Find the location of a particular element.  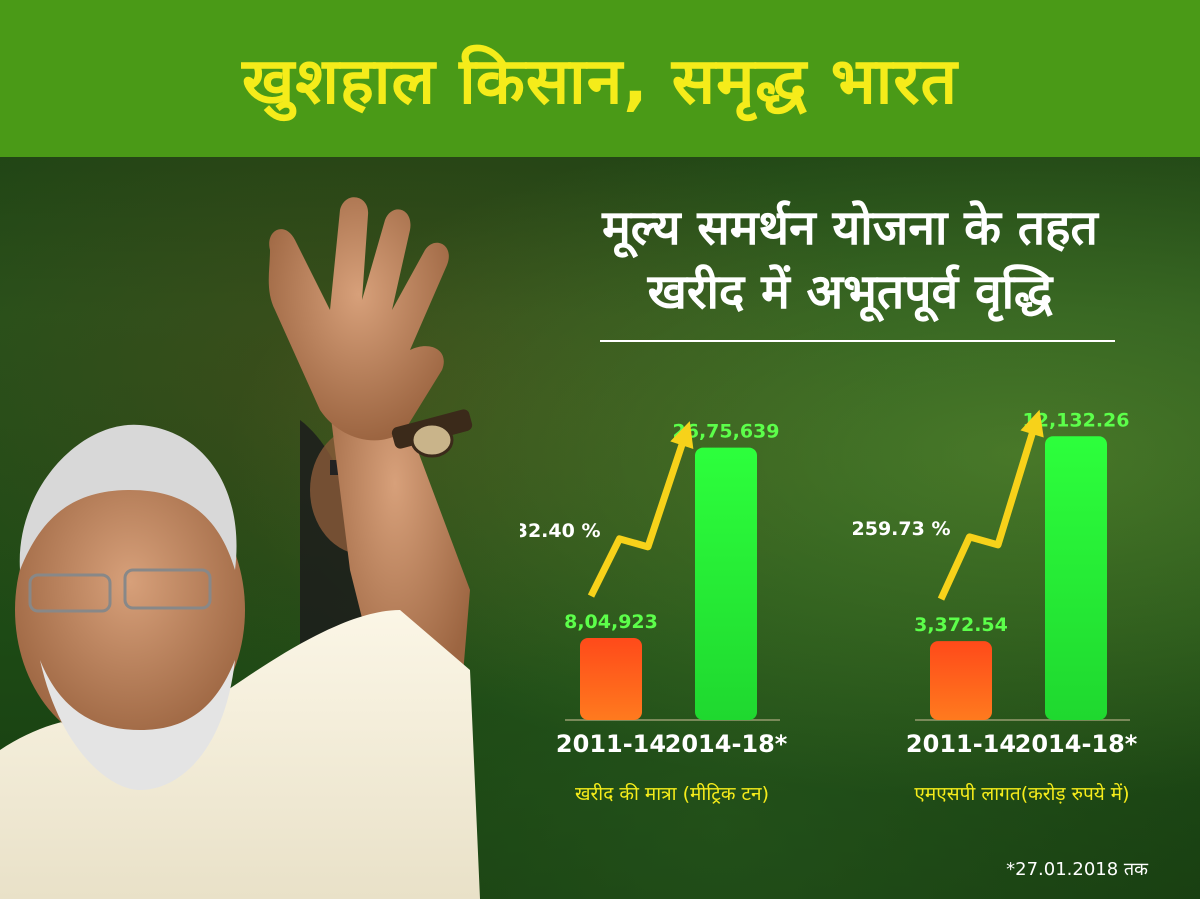

header-title: खुशहाल किसान, समृद्ध भारत is located at coordinates (600, 82).